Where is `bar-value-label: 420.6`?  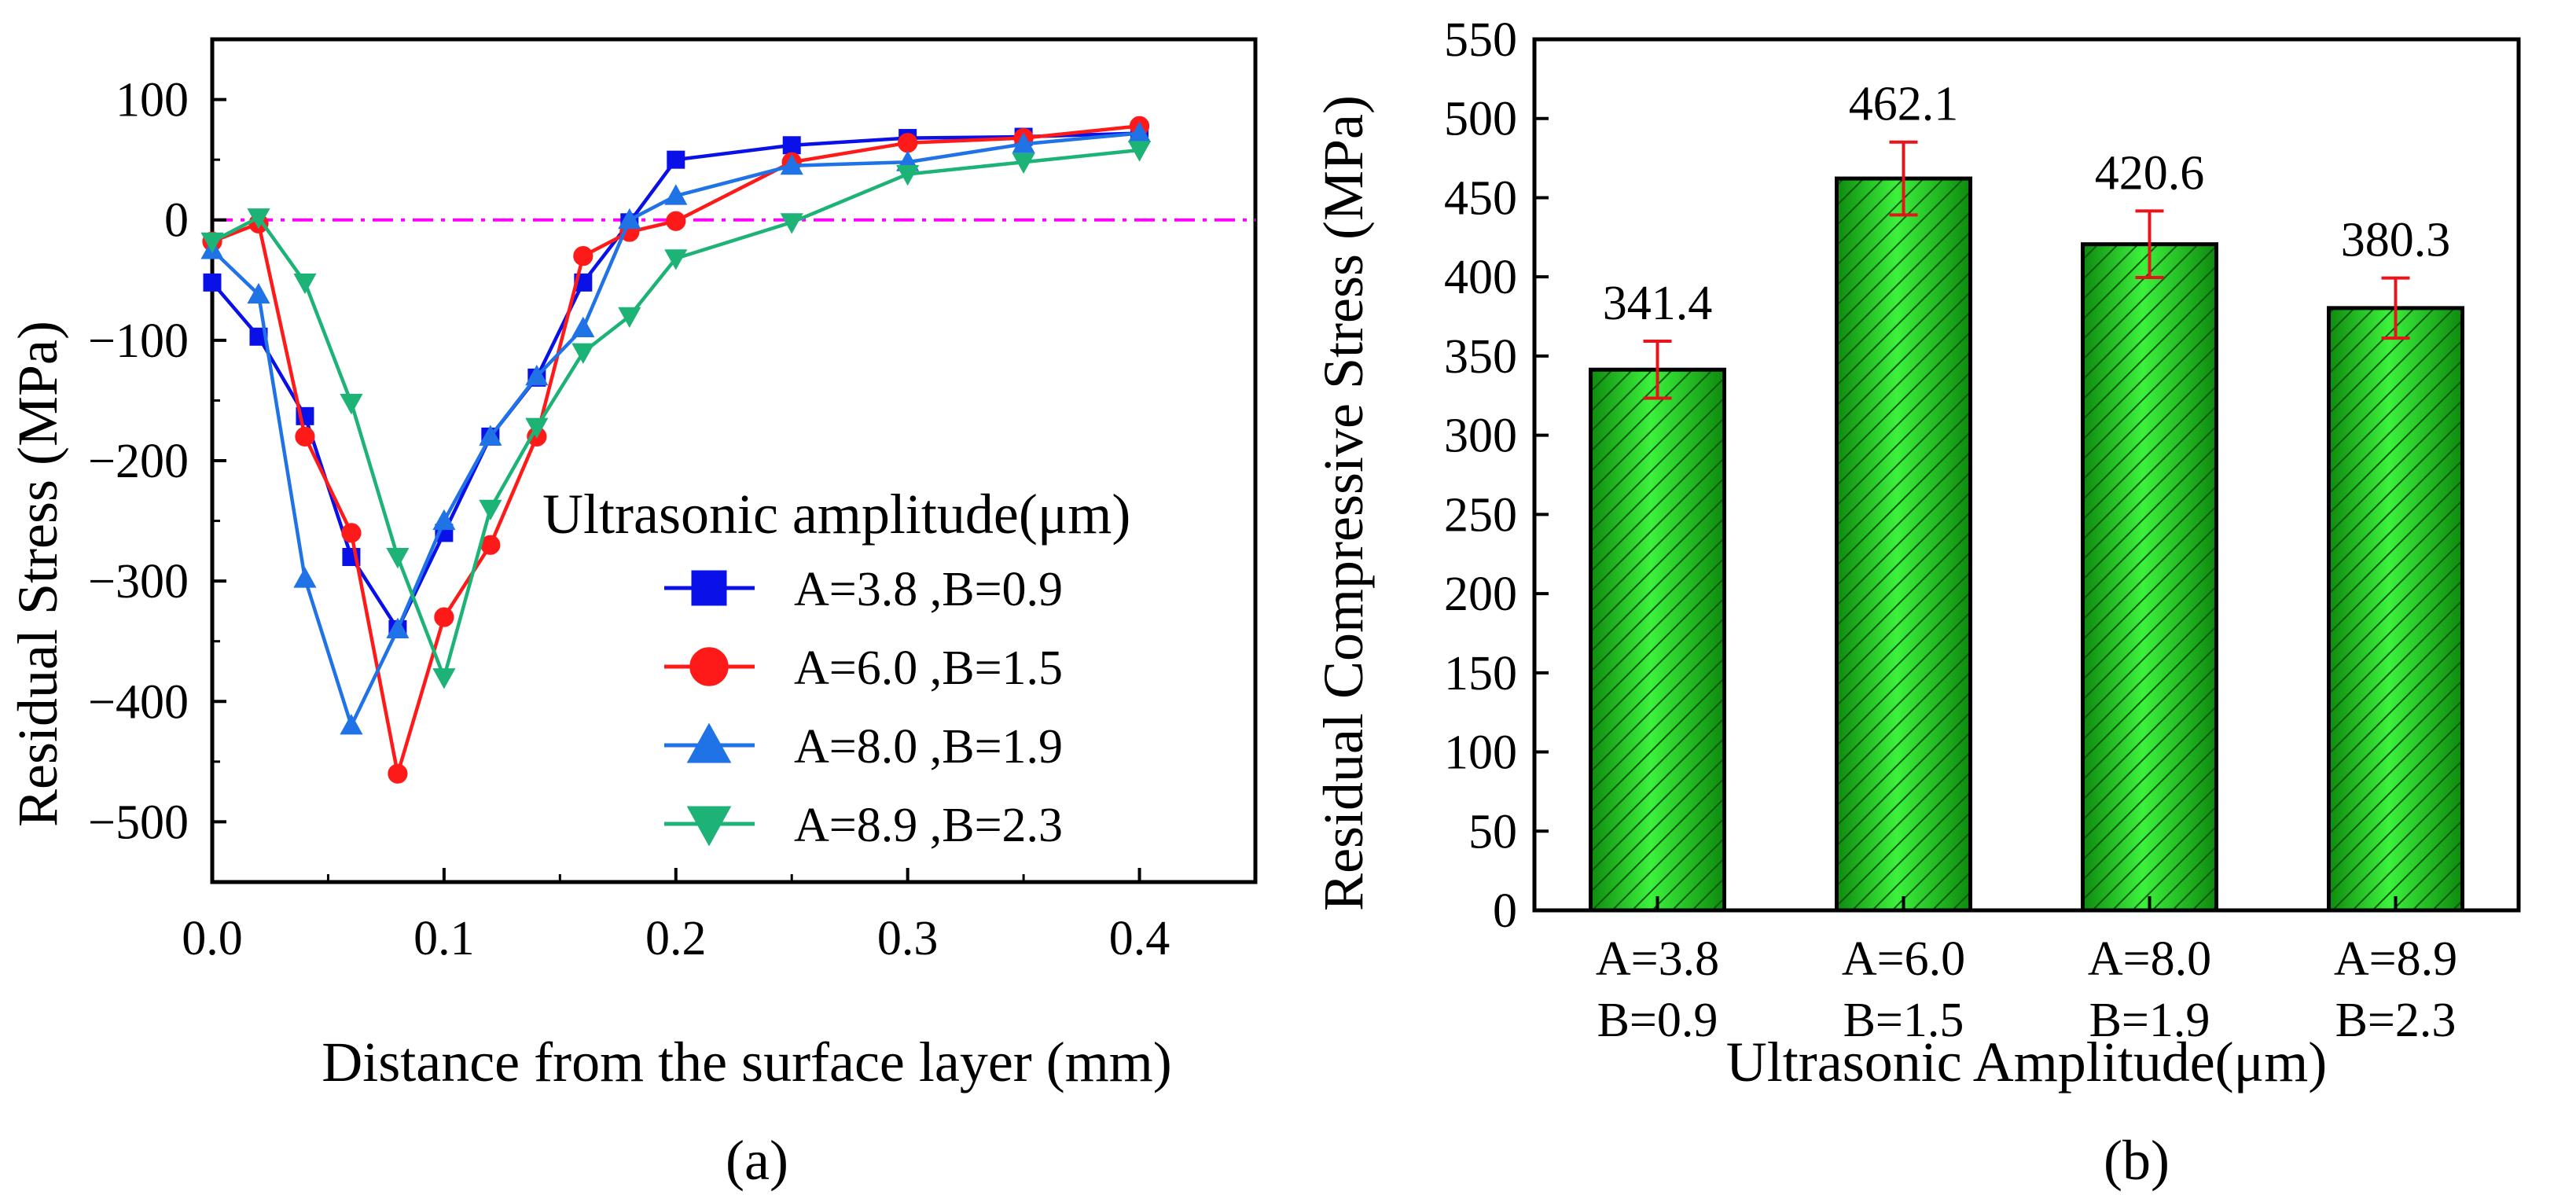
bar-value-label: 420.6 is located at coordinates (2150, 173).